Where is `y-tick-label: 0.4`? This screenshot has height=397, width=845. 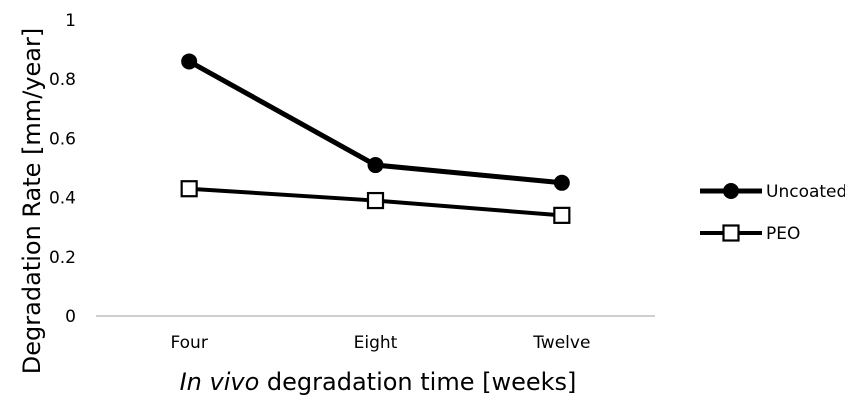
y-tick-label: 0.4 is located at coordinates (62, 199).